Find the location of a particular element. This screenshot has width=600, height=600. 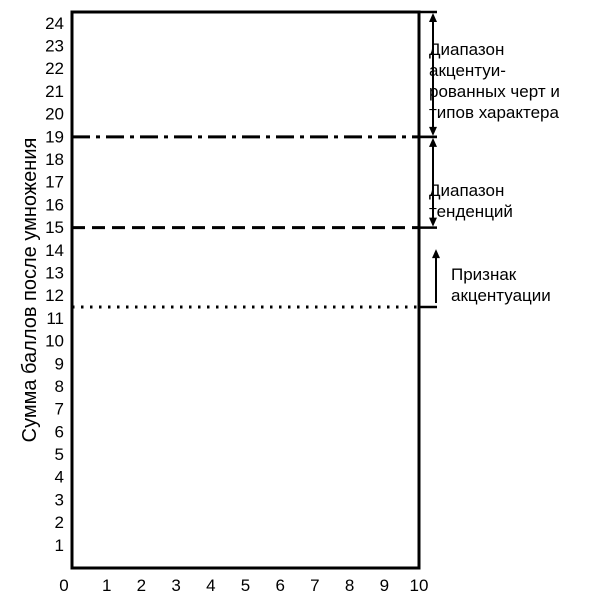

y-tick-label: 2 is located at coordinates (59, 522).